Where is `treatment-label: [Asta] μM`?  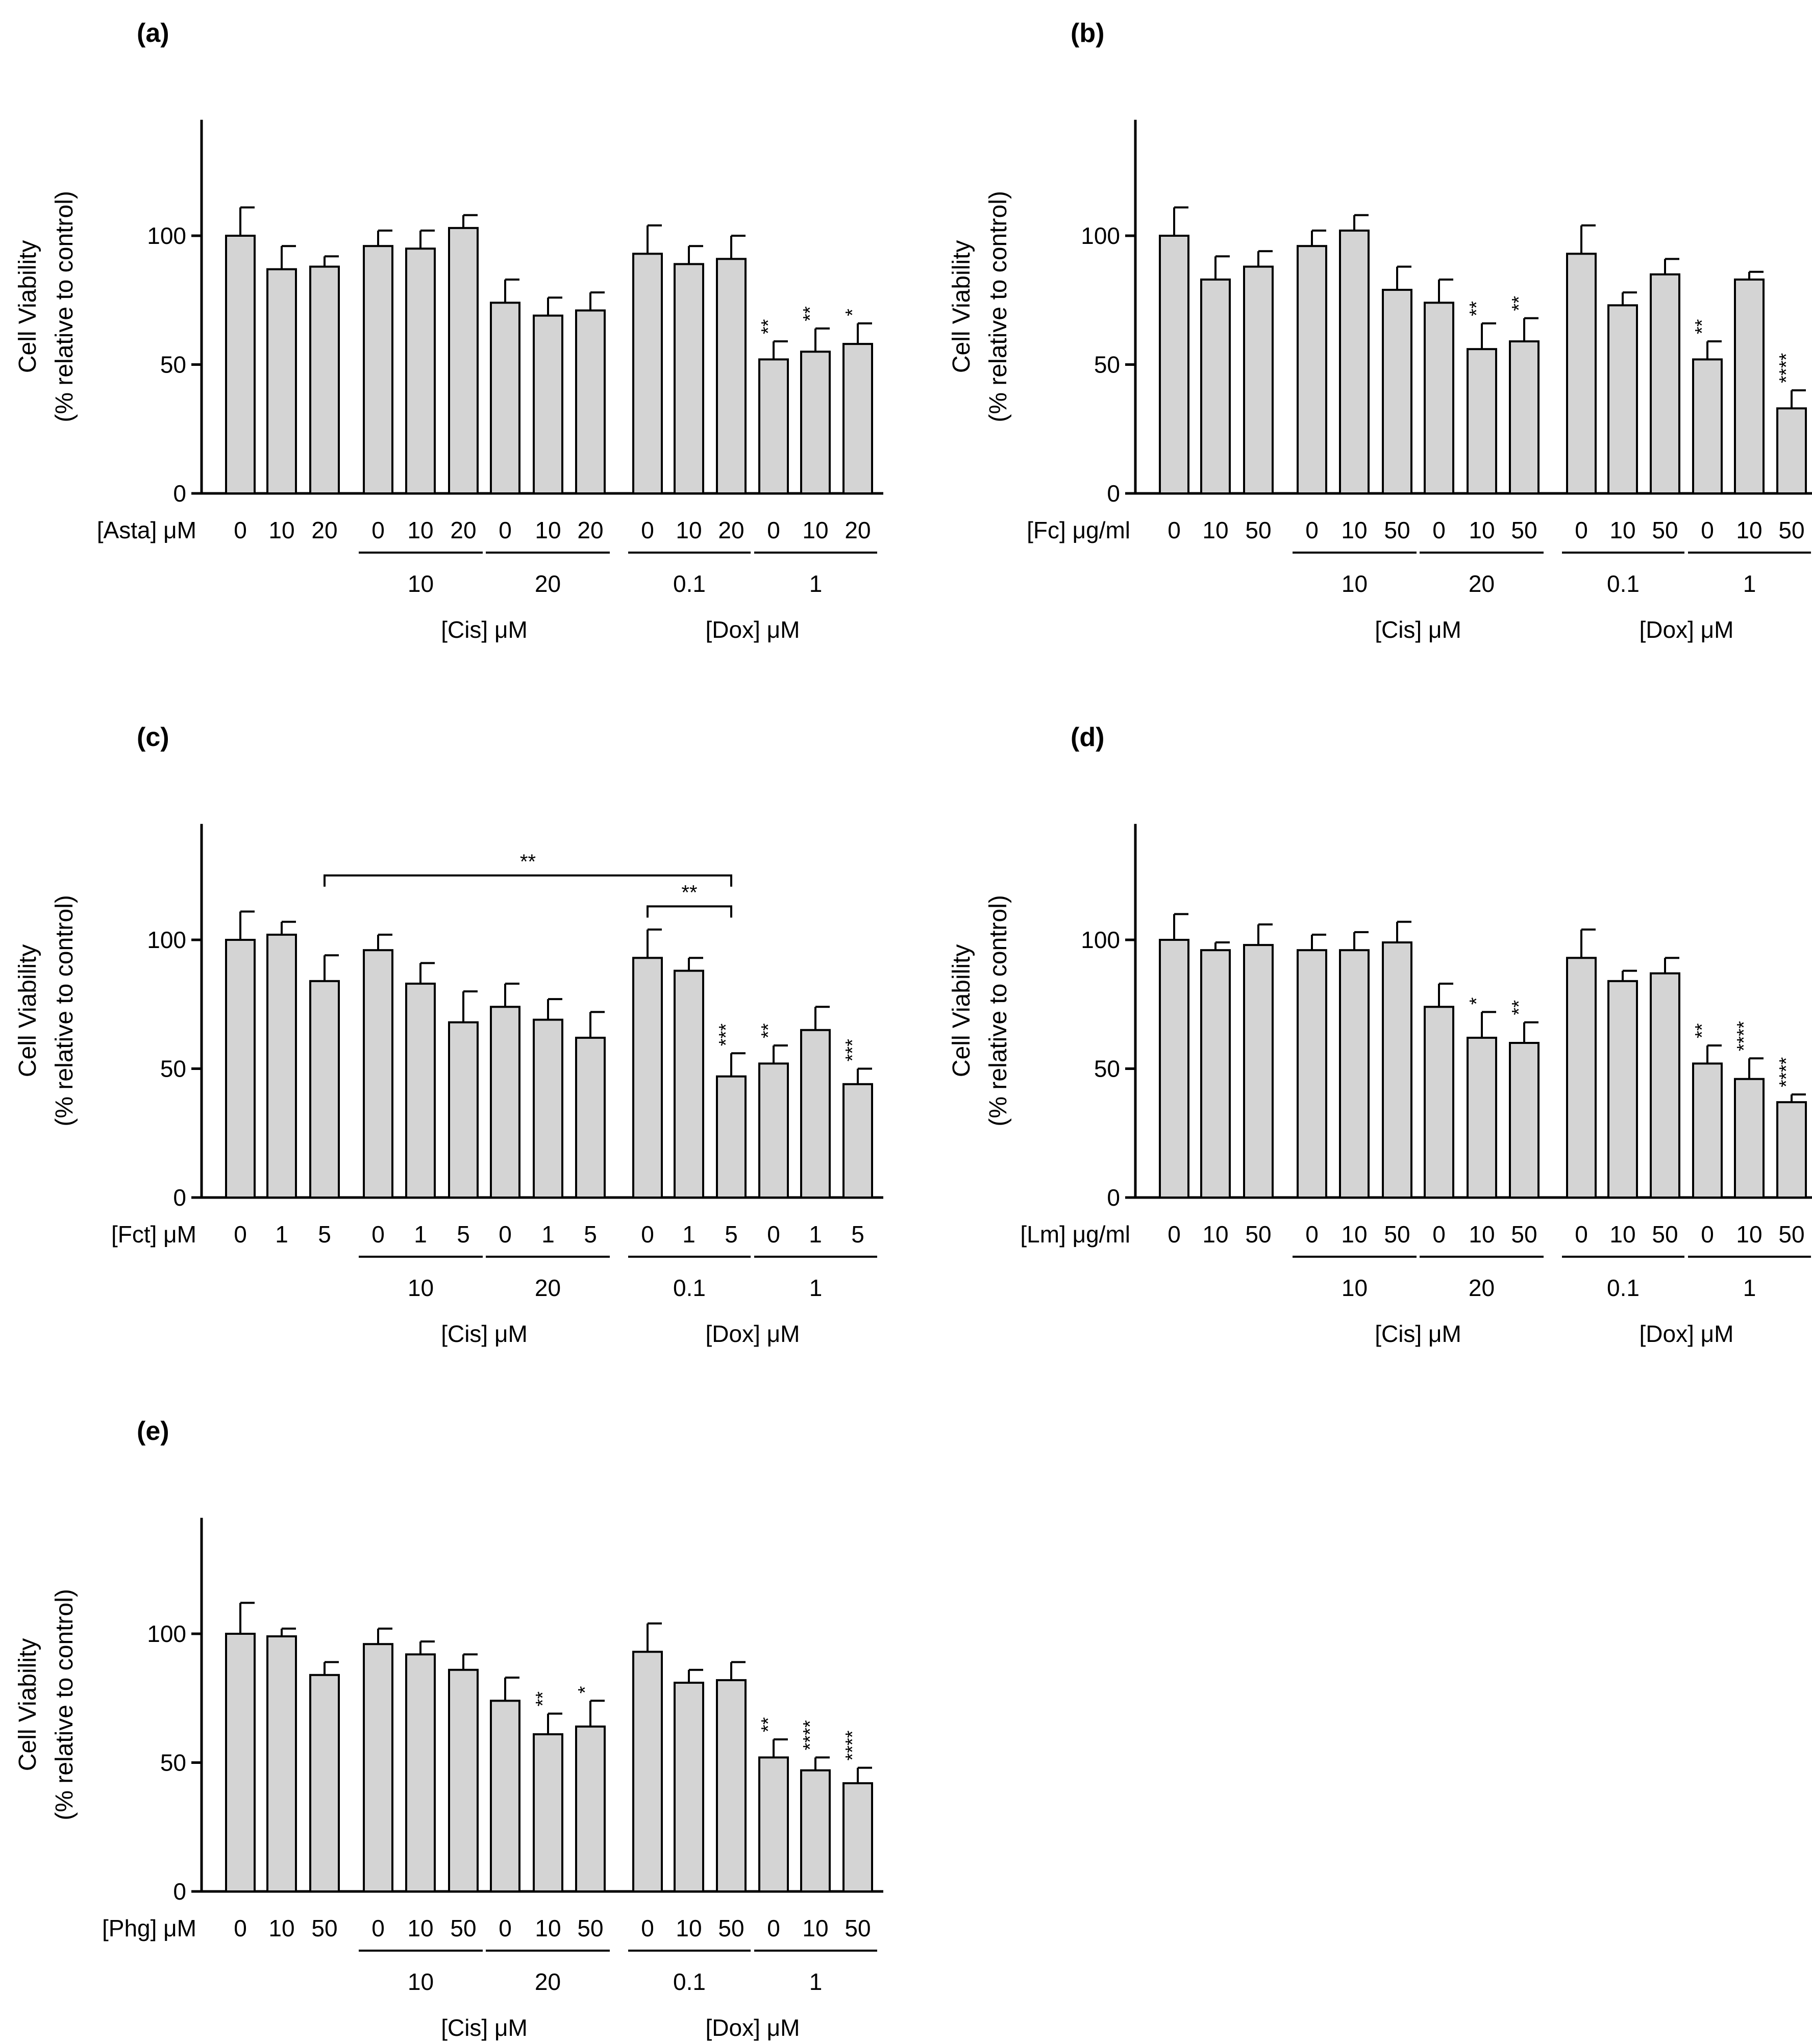 treatment-label: [Asta] μM is located at coordinates (146, 530).